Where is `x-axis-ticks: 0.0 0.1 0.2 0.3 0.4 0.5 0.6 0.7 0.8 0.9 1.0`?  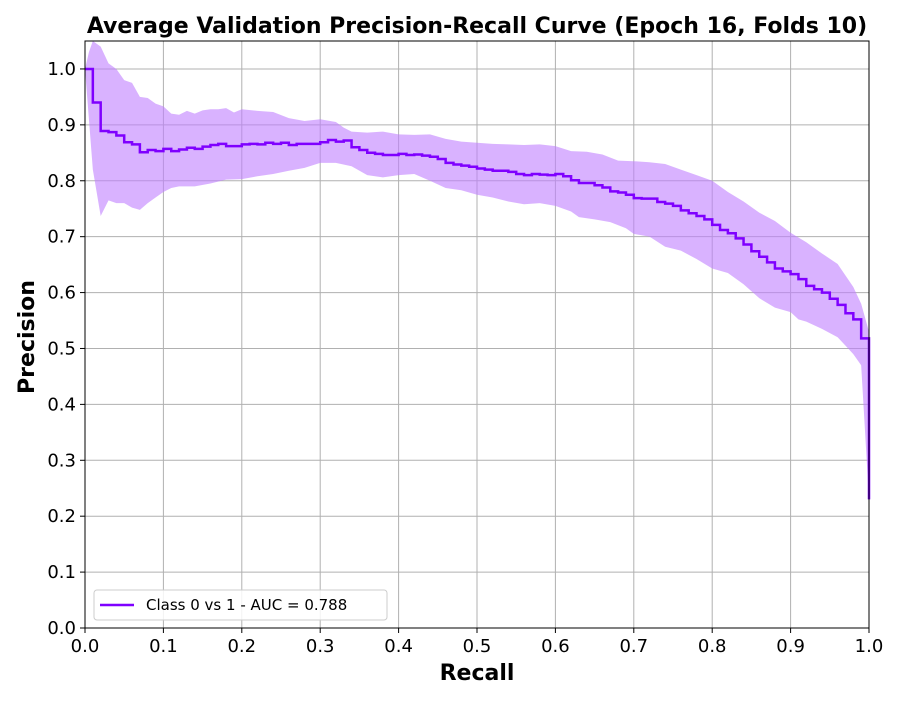 x-axis-ticks: 0.0 0.1 0.2 0.3 0.4 0.5 0.6 0.7 0.8 0.9 1.0 is located at coordinates (477, 642).